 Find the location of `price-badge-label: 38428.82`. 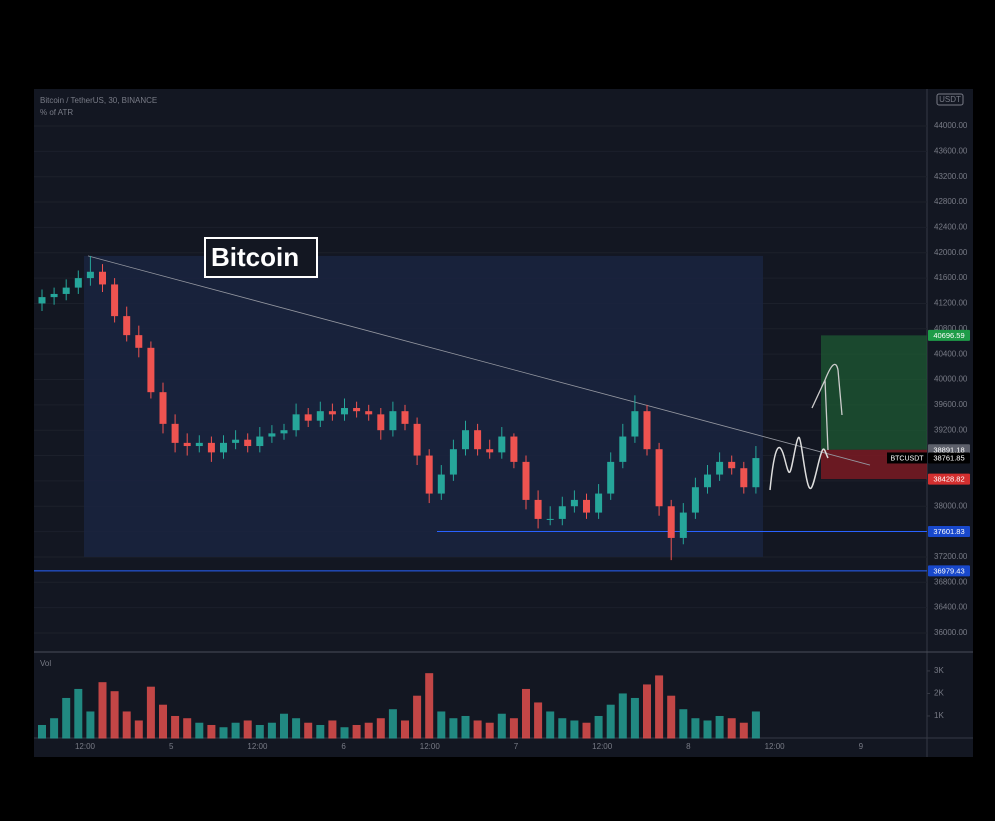

price-badge-label: 38428.82 is located at coordinates (948, 479).